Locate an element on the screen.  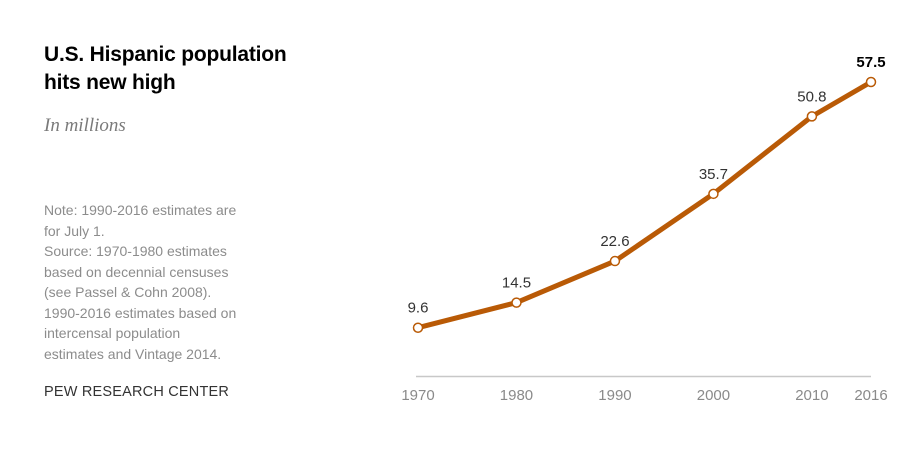
x-axis-ticks: 1970 1980 1990 2000 2010 2016 is located at coordinates (644, 395).